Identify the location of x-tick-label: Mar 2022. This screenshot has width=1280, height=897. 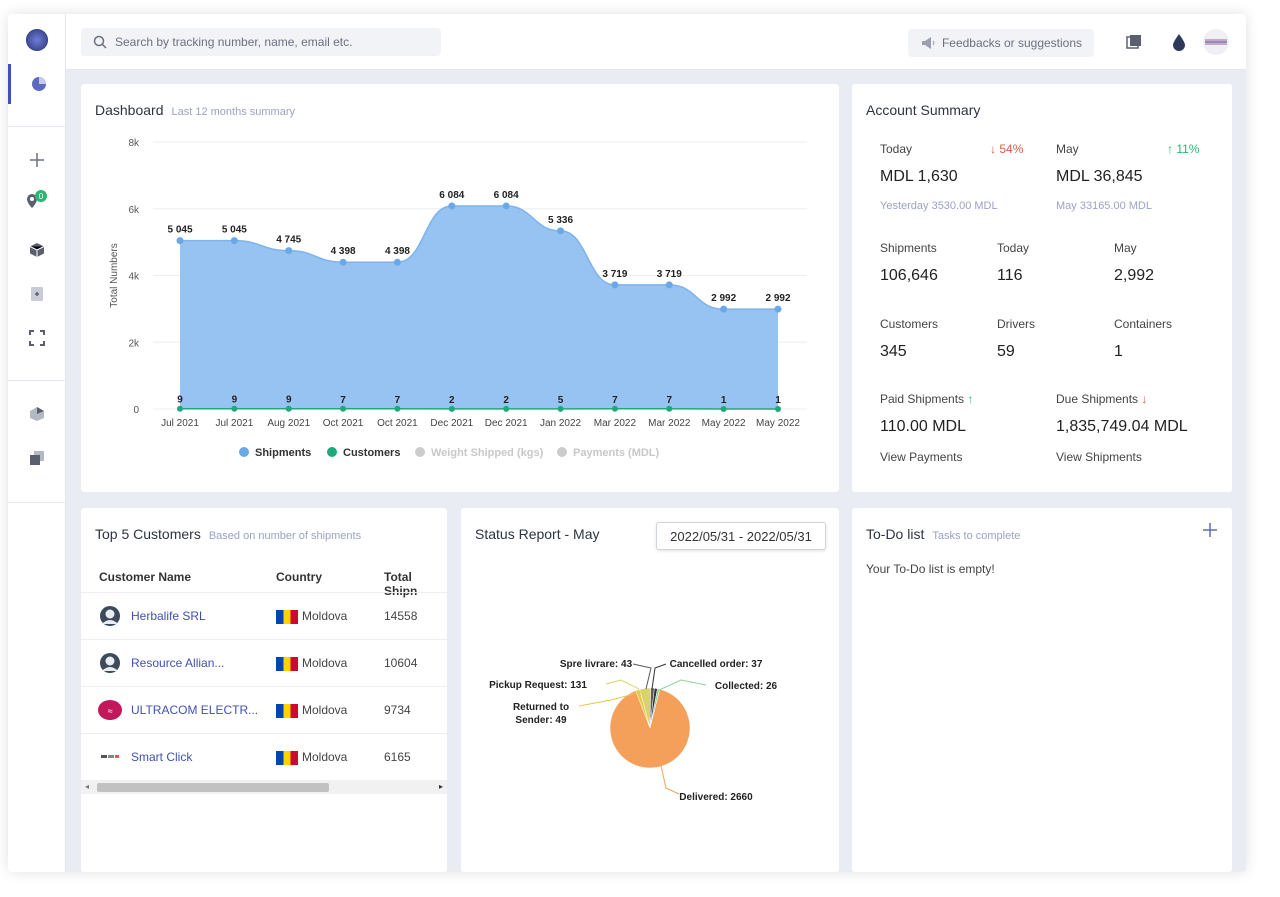
(615, 423).